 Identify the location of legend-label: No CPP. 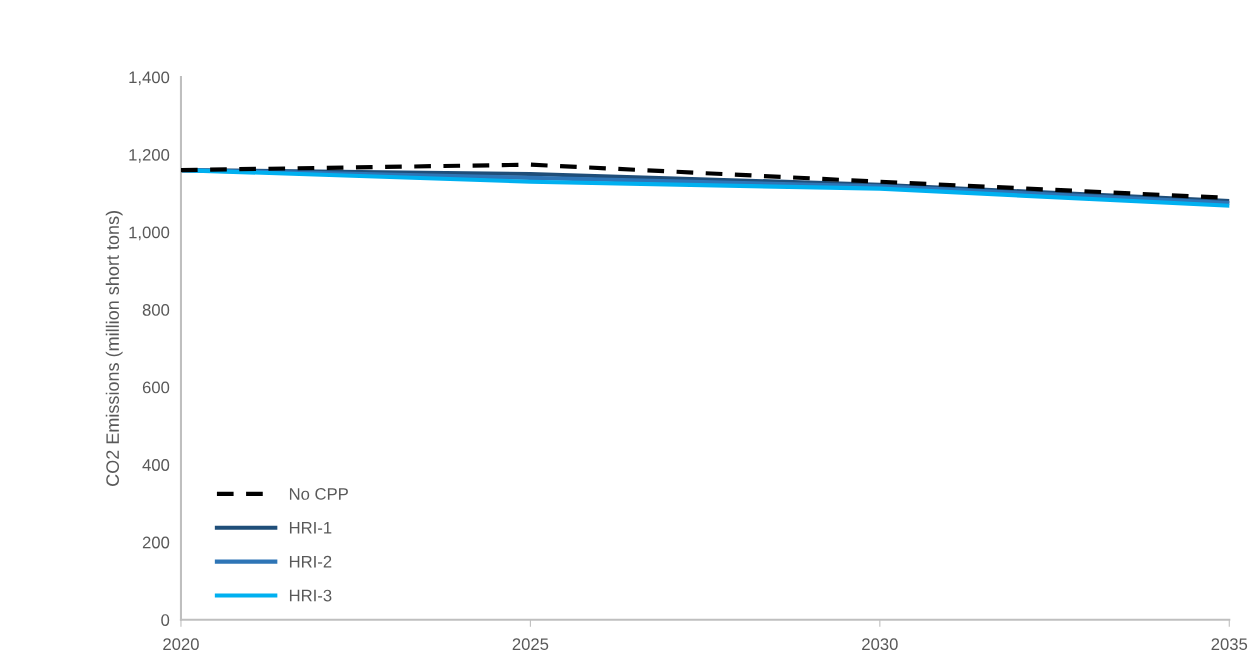
(318, 494).